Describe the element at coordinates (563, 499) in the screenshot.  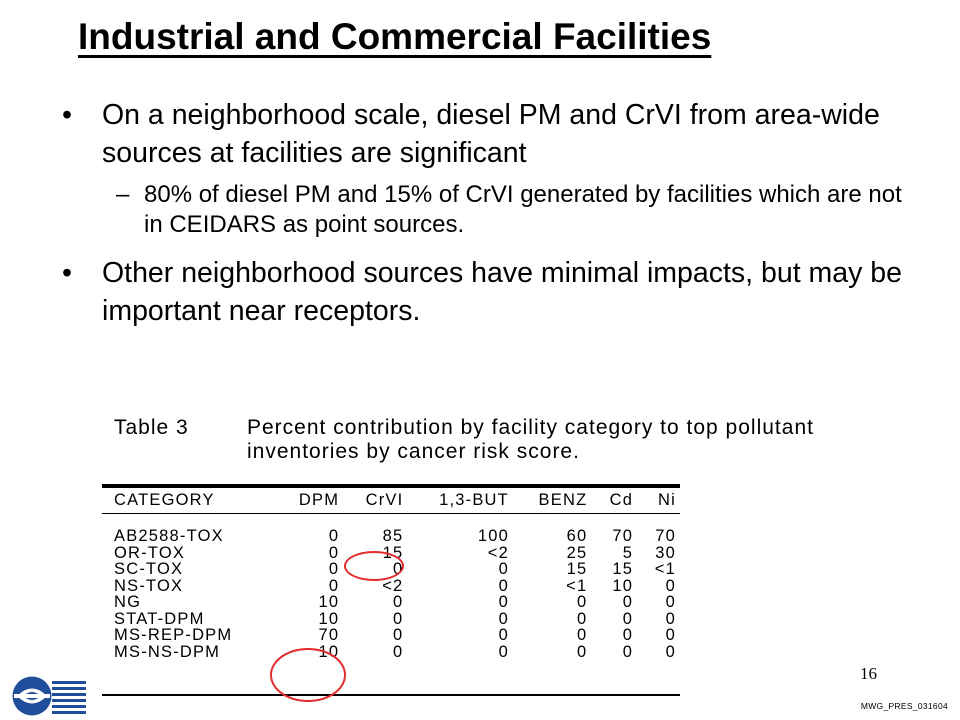
I see `column-header: BENZ` at that location.